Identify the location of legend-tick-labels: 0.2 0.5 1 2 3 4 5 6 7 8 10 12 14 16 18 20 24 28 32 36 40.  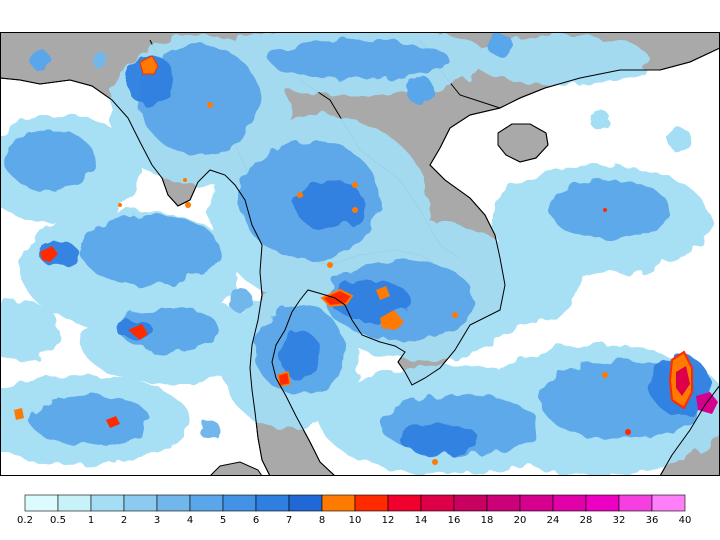
(354, 520).